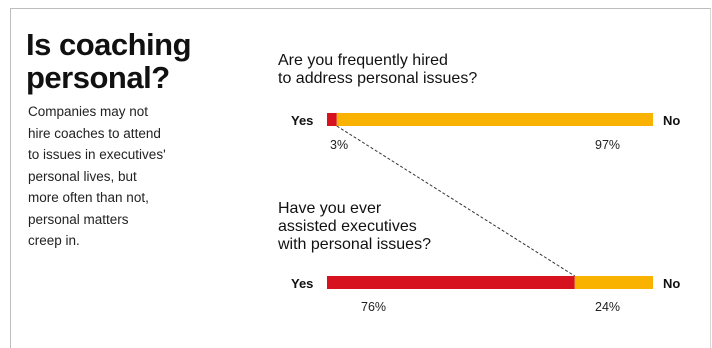 This screenshot has width=712, height=348. What do you see at coordinates (613, 282) in the screenshot?
I see `bar-2-no-segment` at bounding box center [613, 282].